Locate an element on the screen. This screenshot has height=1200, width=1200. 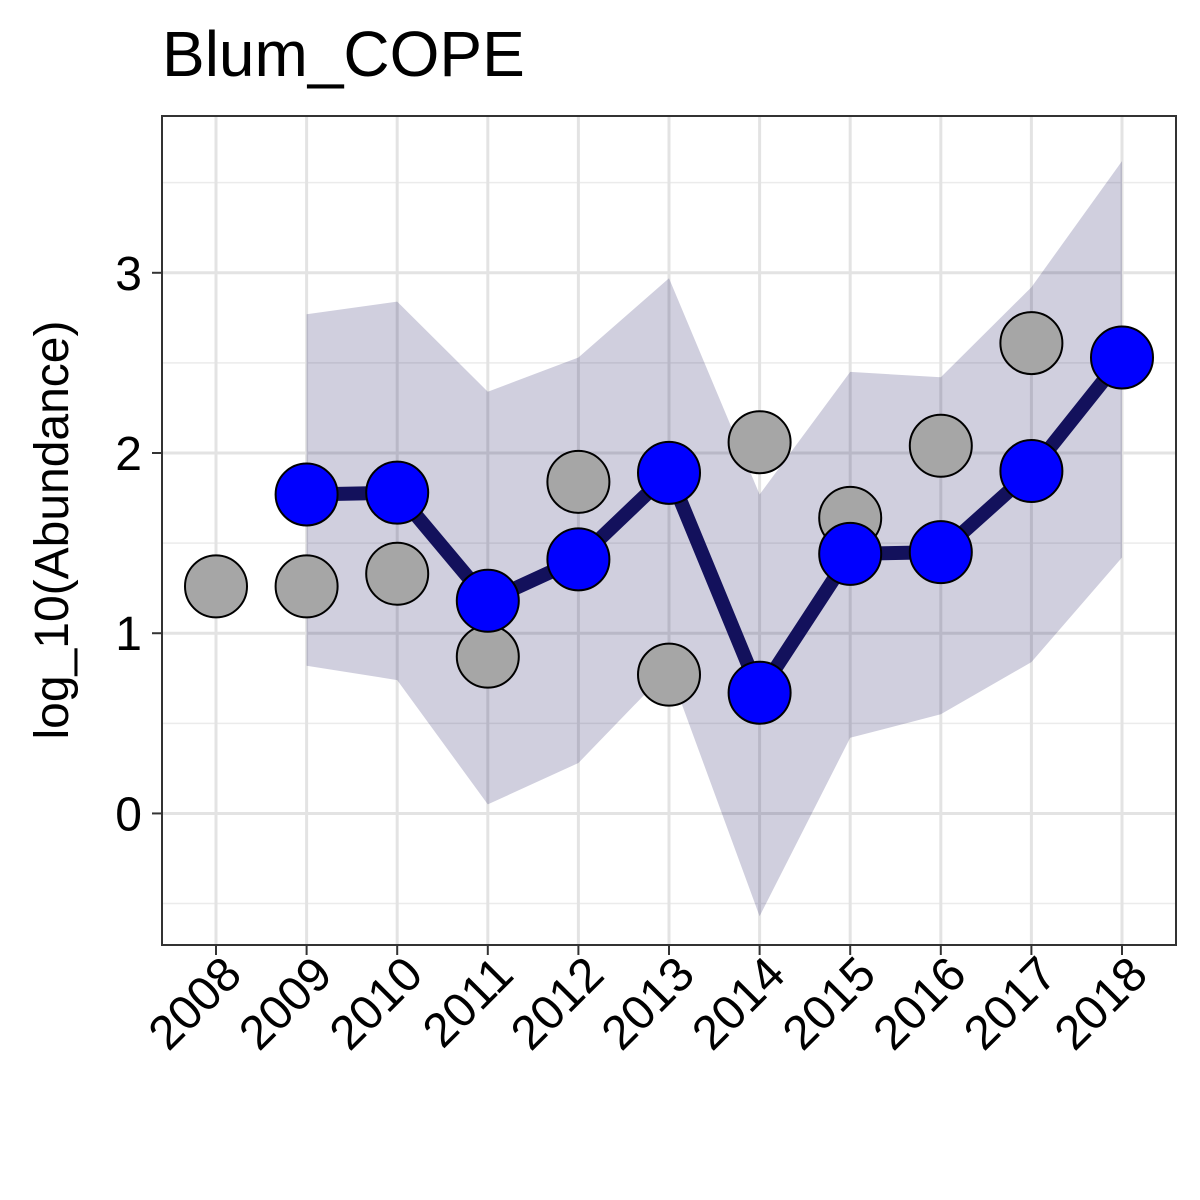
y-axis-title: log_10(Abundance) is located at coordinates (52, 530).